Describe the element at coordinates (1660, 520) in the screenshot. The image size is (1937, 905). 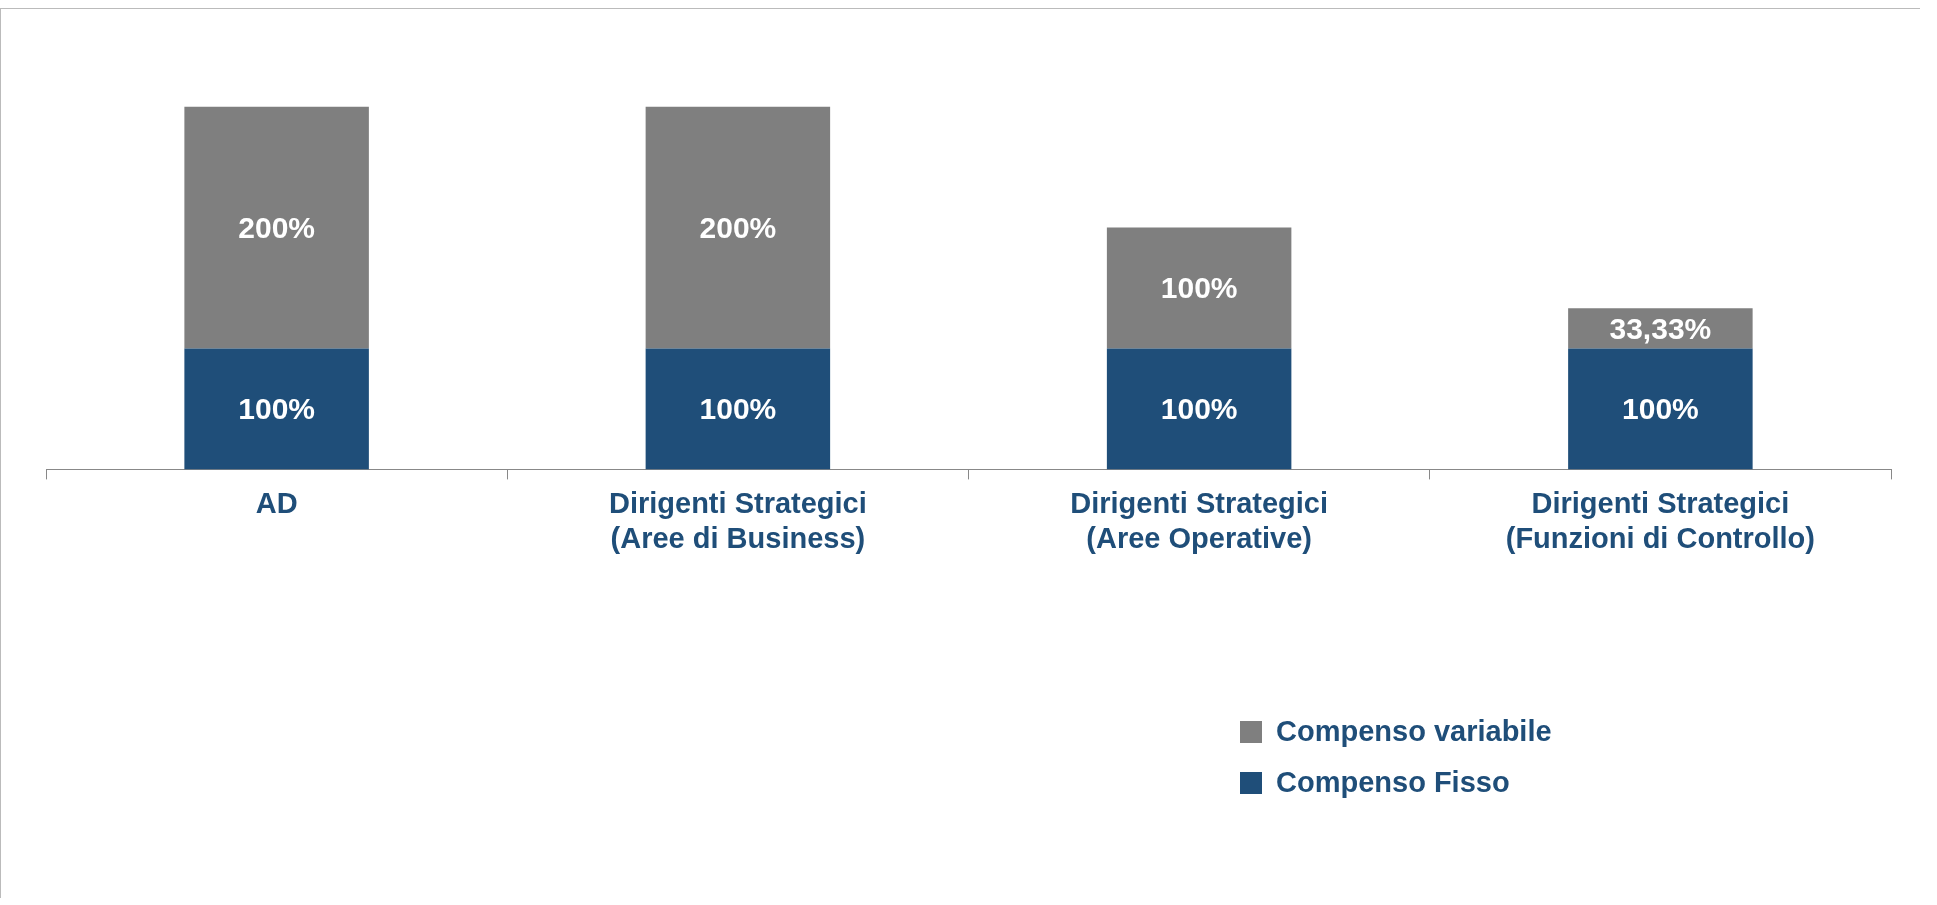
I see `x-tick-label: Dirigenti Strategici (Funzioni di Controllo)` at that location.